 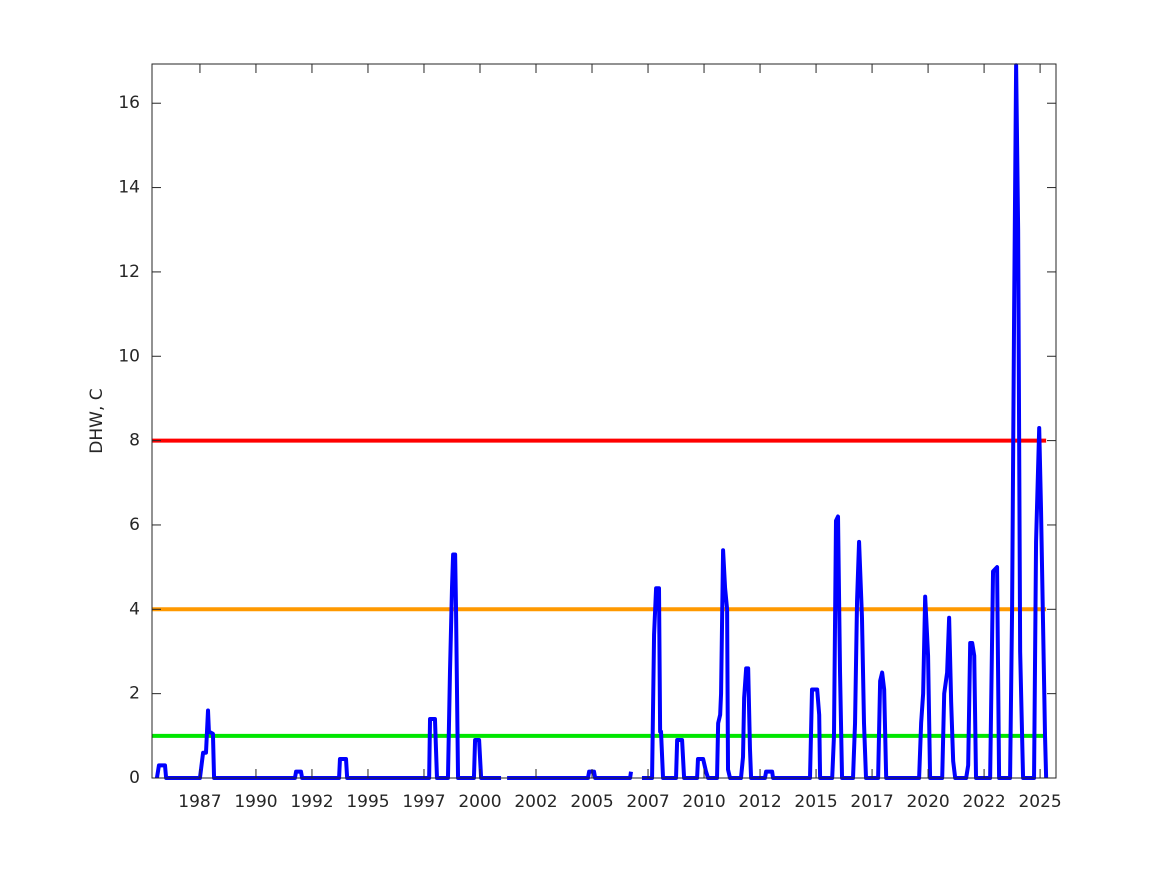 What do you see at coordinates (535, 802) in the screenshot?
I see `x-tick-label: 2002` at bounding box center [535, 802].